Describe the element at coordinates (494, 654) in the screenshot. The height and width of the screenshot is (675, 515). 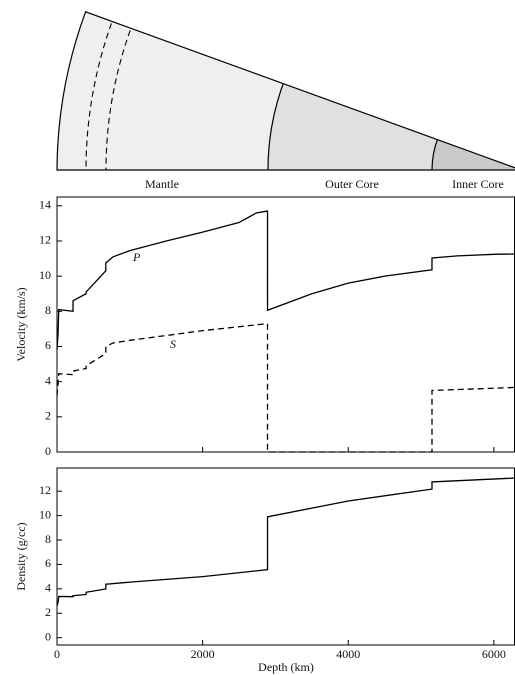
I see `x-tick-label: 6000` at that location.